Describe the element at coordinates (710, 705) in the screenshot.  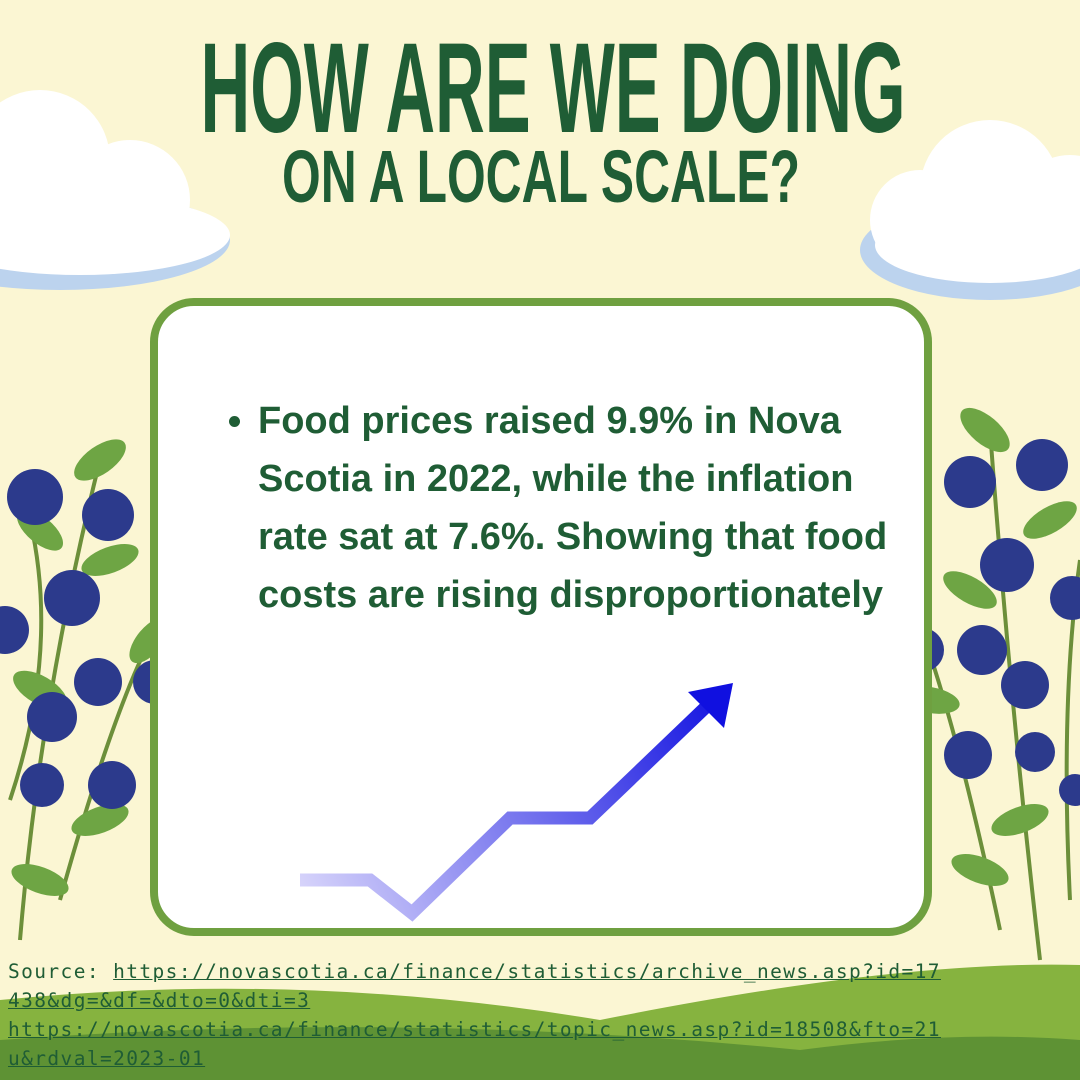
I see `arrow-head` at that location.